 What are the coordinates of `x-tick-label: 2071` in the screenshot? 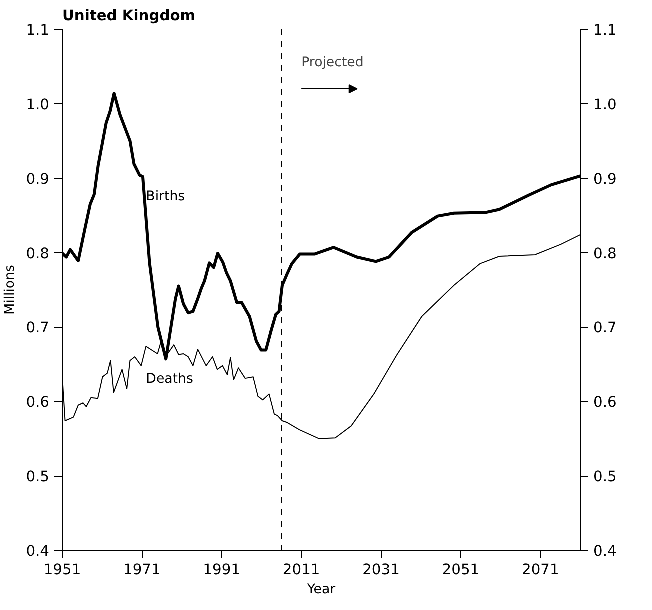 It's located at (541, 570).